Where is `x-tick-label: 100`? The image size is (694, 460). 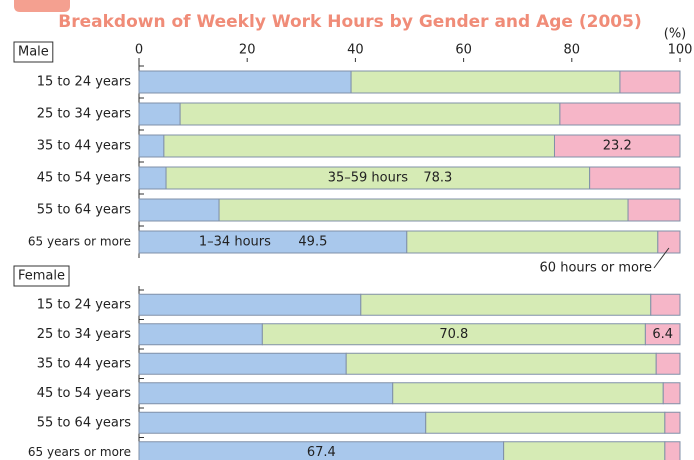 x-tick-label: 100 is located at coordinates (680, 50).